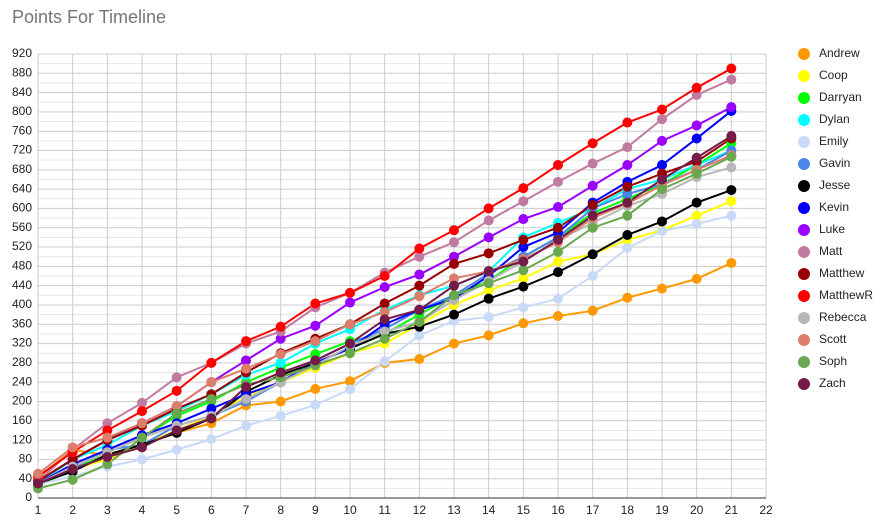 The width and height of the screenshot is (882, 526). I want to click on y-tick-label: 920, so click(22, 53).